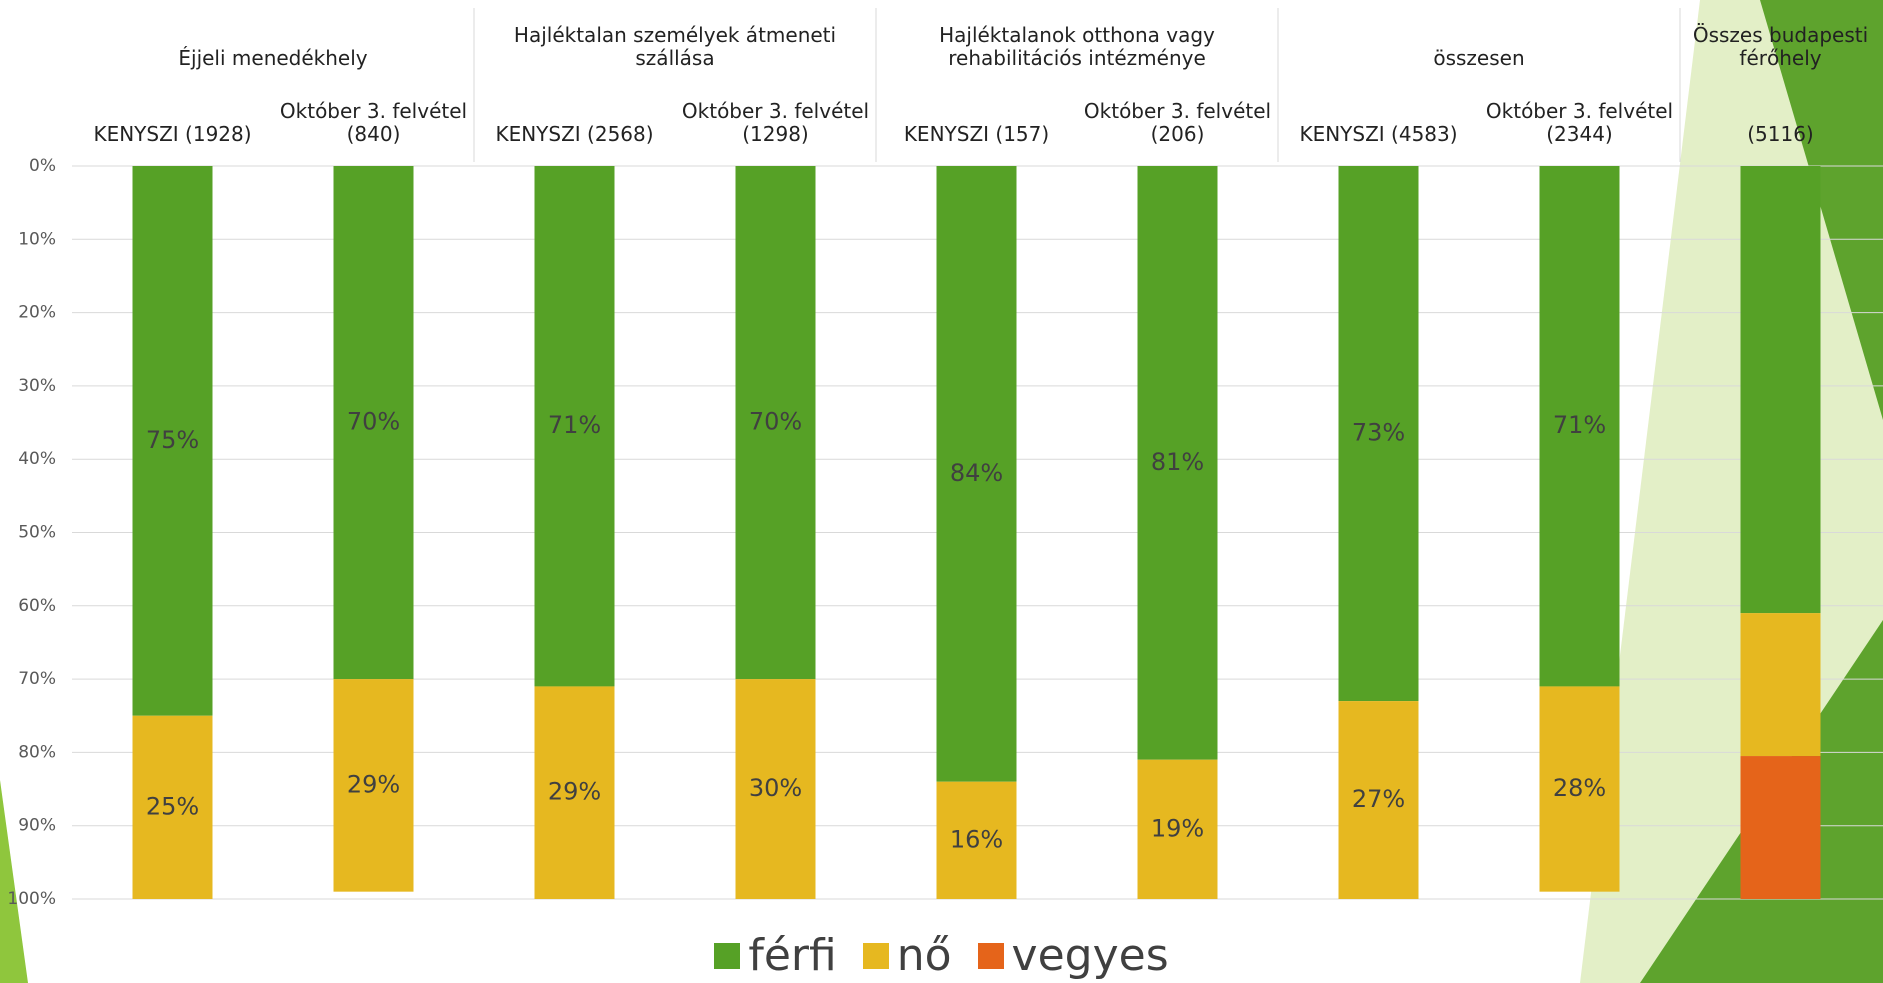 This screenshot has height=983, width=1883. I want to click on y-tick-label: 60%, so click(37, 606).